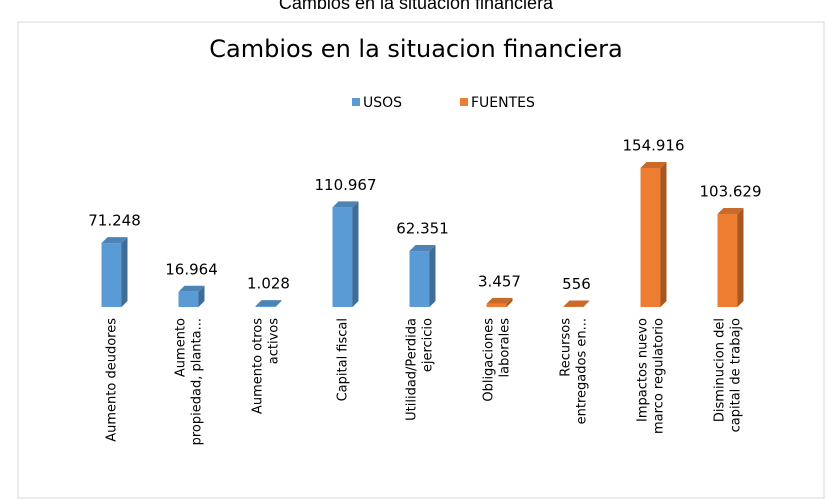 The width and height of the screenshot is (833, 500). Describe the element at coordinates (642, 370) in the screenshot. I see `x-tick-line: Impactos nuevo` at that location.